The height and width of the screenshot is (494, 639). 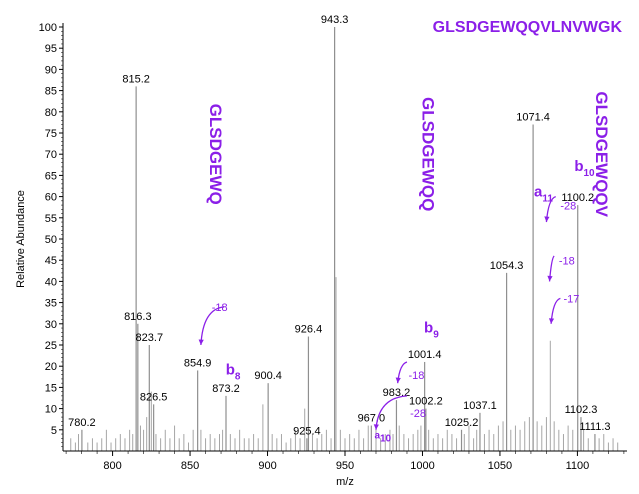 What do you see at coordinates (51, 346) in the screenshot?
I see `y-tick-label: 25` at bounding box center [51, 346].